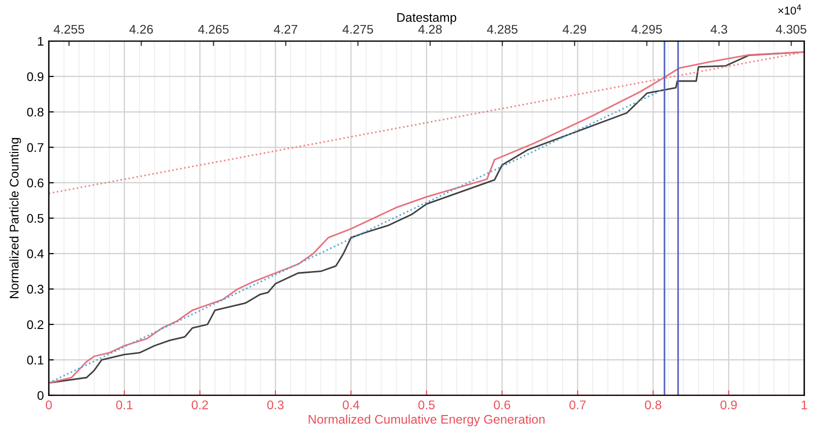  Describe the element at coordinates (351, 405) in the screenshot. I see `x-tick-label: 0.4` at that location.